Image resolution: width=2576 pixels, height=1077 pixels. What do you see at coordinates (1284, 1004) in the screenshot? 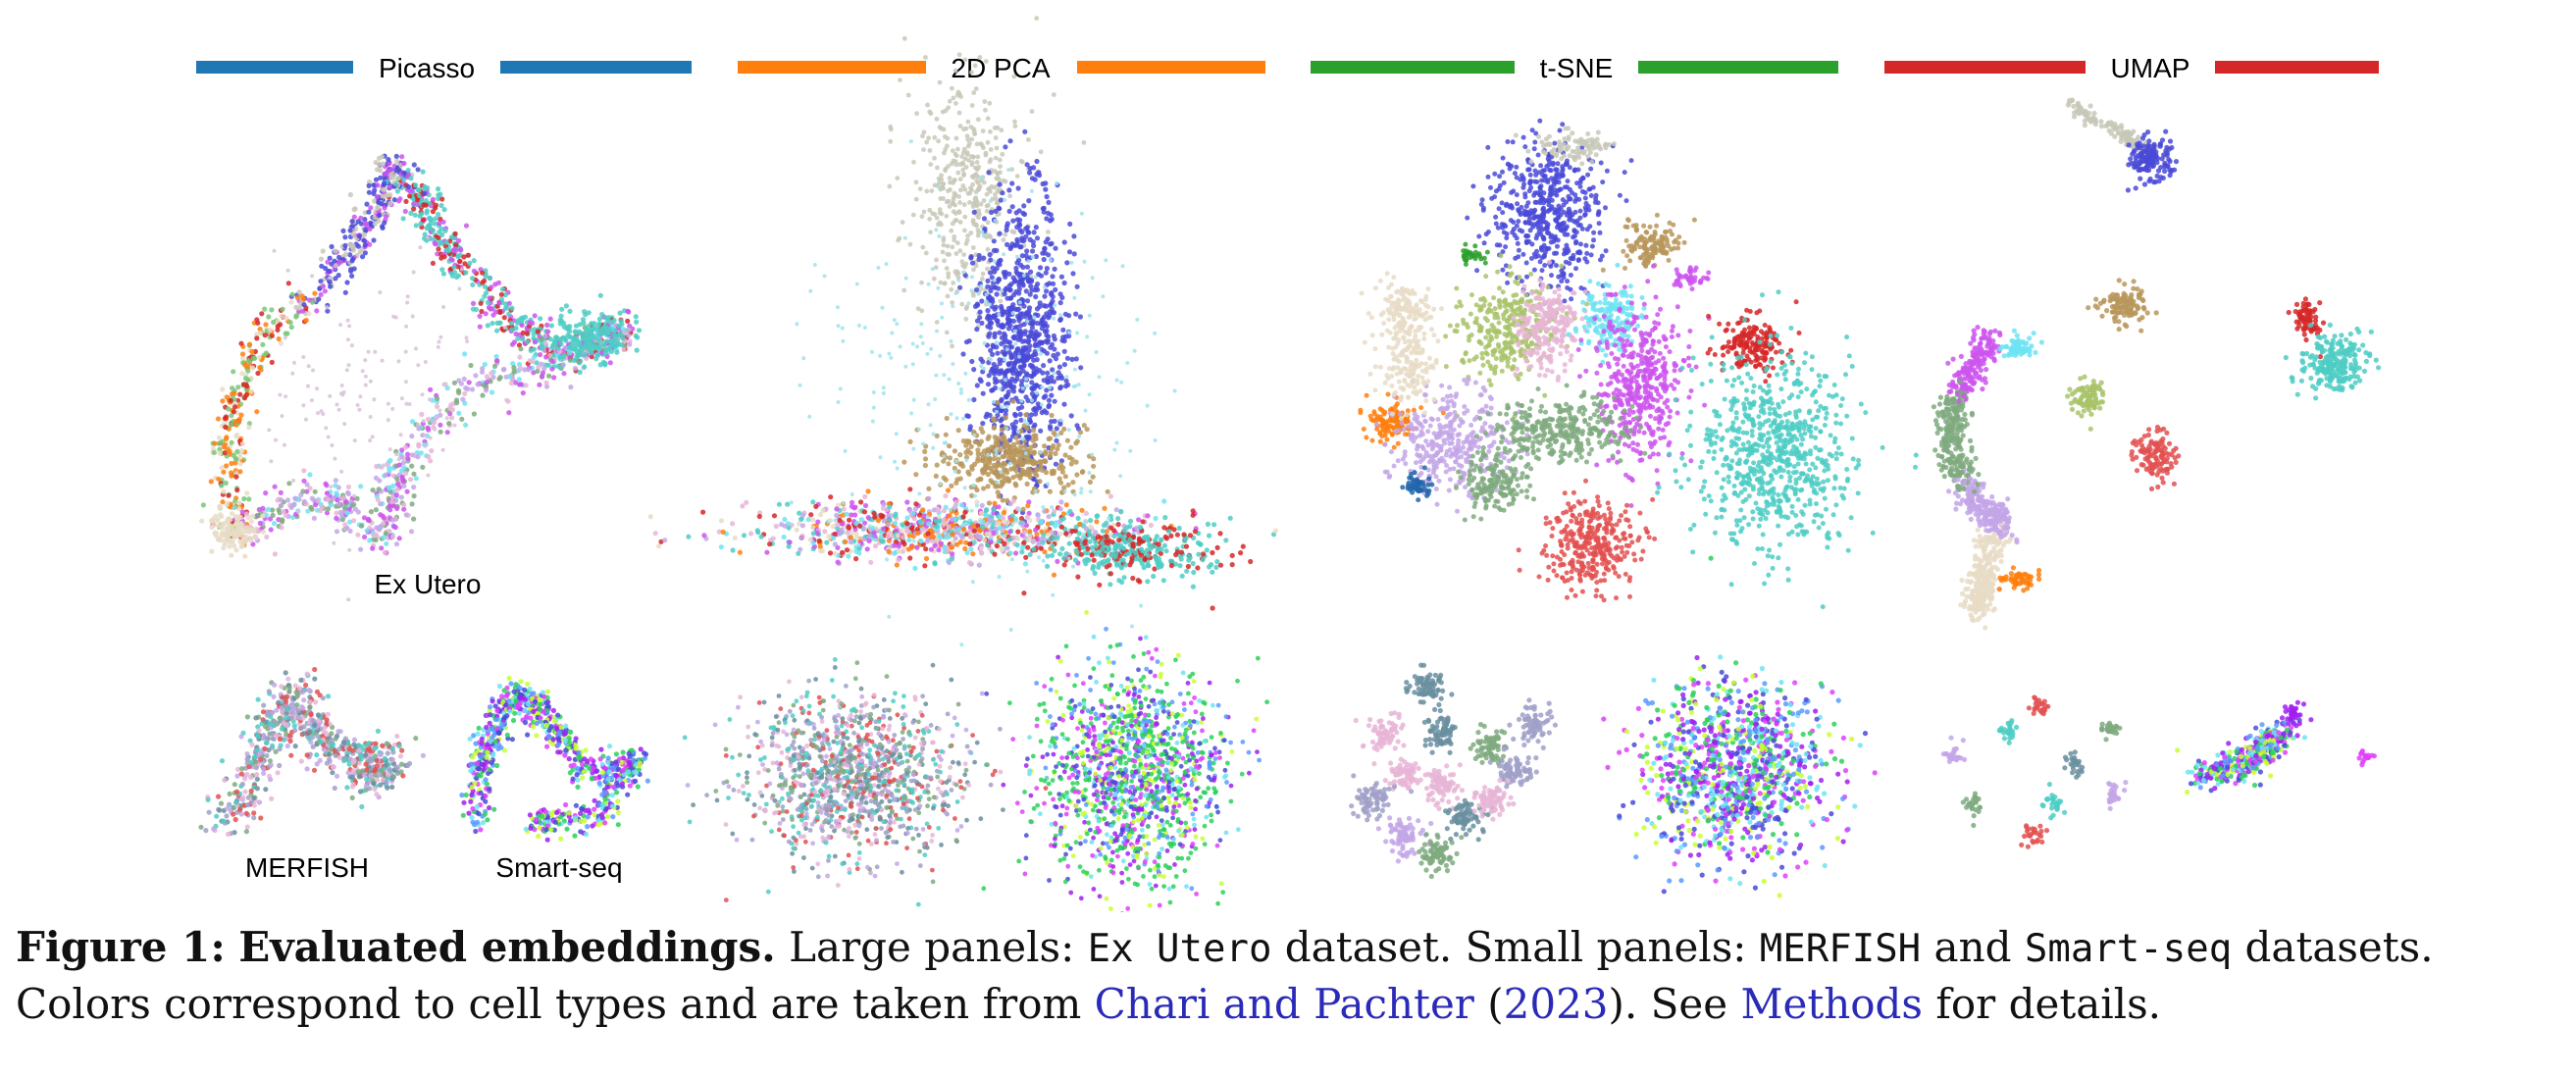
I see `citation-link: Chari and Pachter` at bounding box center [1284, 1004].